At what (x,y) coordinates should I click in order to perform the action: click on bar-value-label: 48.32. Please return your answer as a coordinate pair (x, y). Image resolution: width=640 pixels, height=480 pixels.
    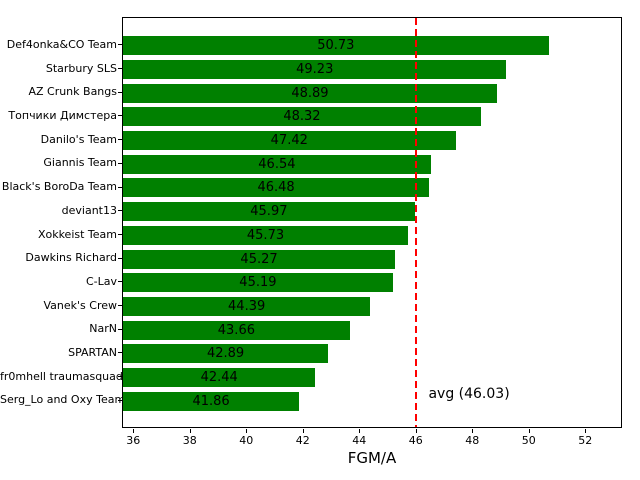
    Looking at the image, I should click on (302, 117).